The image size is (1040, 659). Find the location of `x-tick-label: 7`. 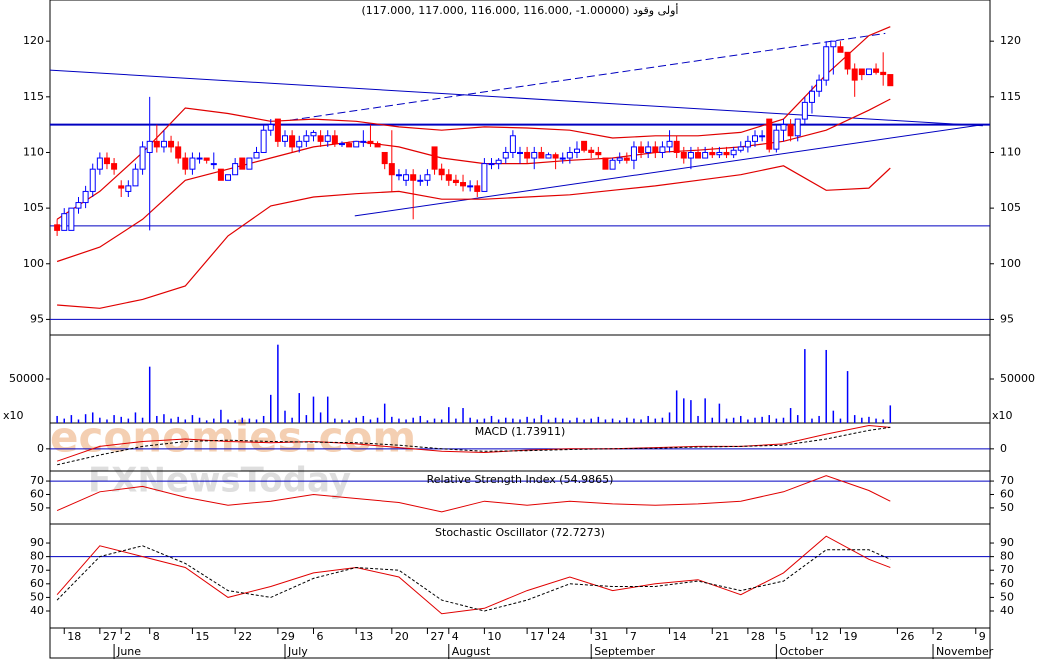

x-tick-label: 7 is located at coordinates (633, 636).